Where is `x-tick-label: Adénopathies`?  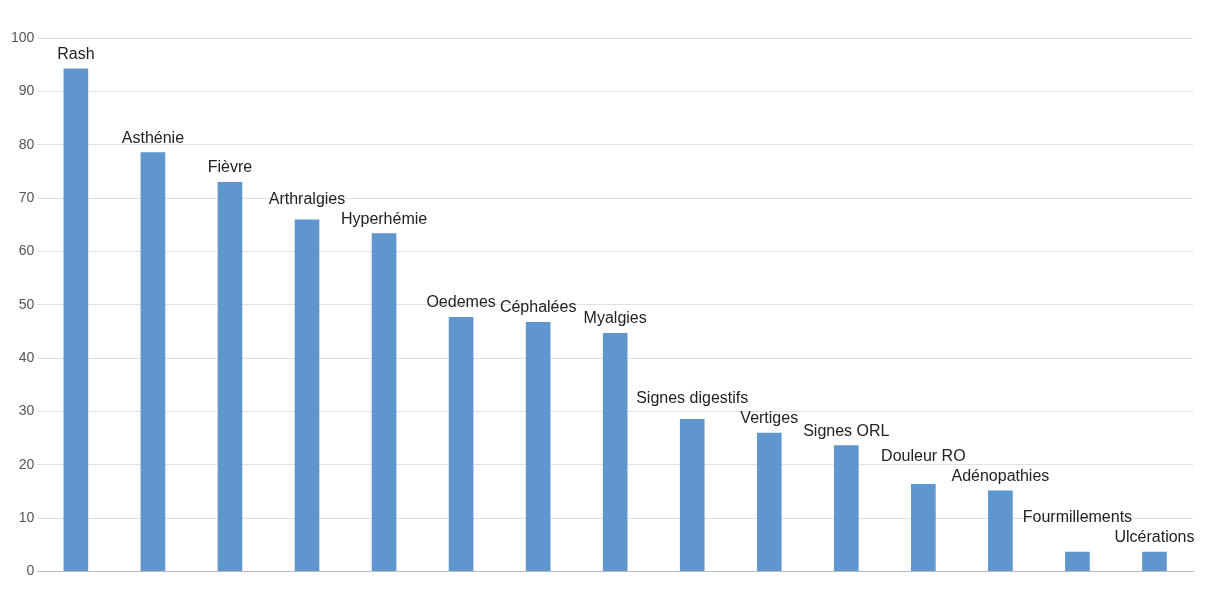 x-tick-label: Adénopathies is located at coordinates (1000, 475).